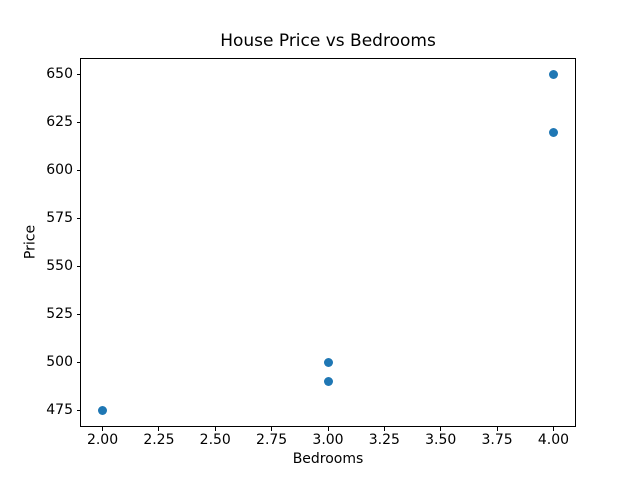  I want to click on x-tick-label: 3.75, so click(497, 439).